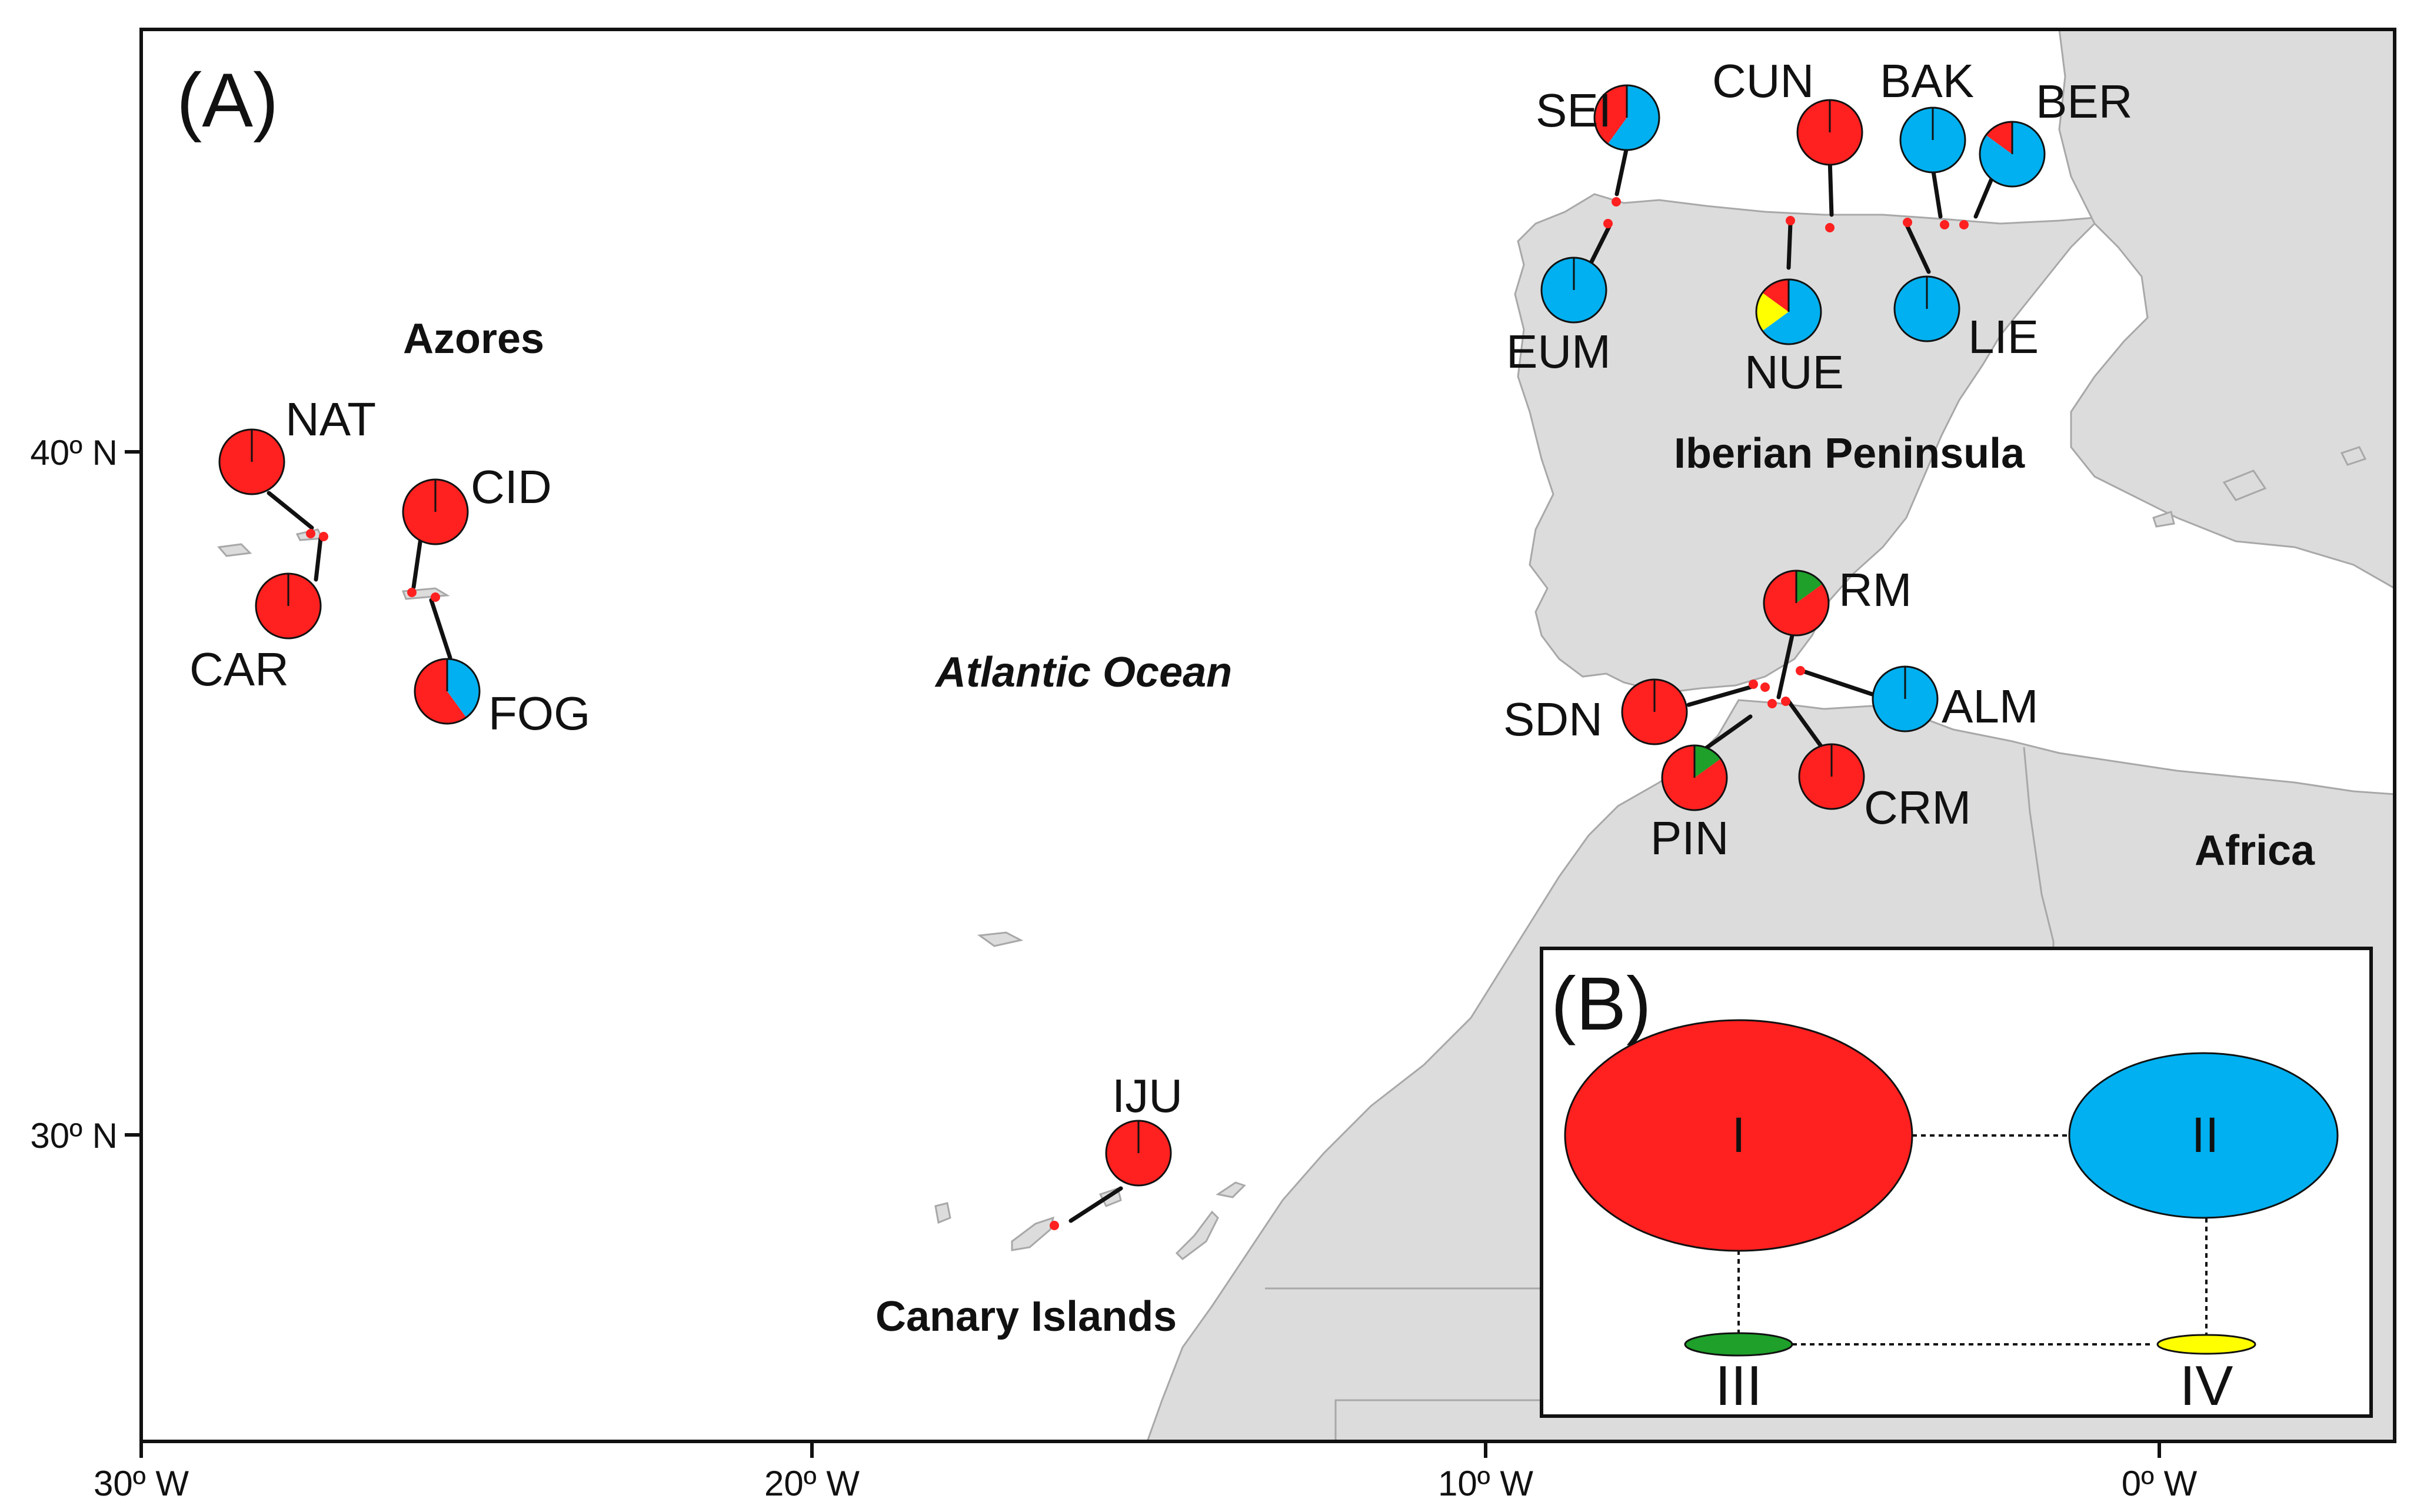  Describe the element at coordinates (239, 669) in the screenshot. I see `label-CAR: CAR` at that location.